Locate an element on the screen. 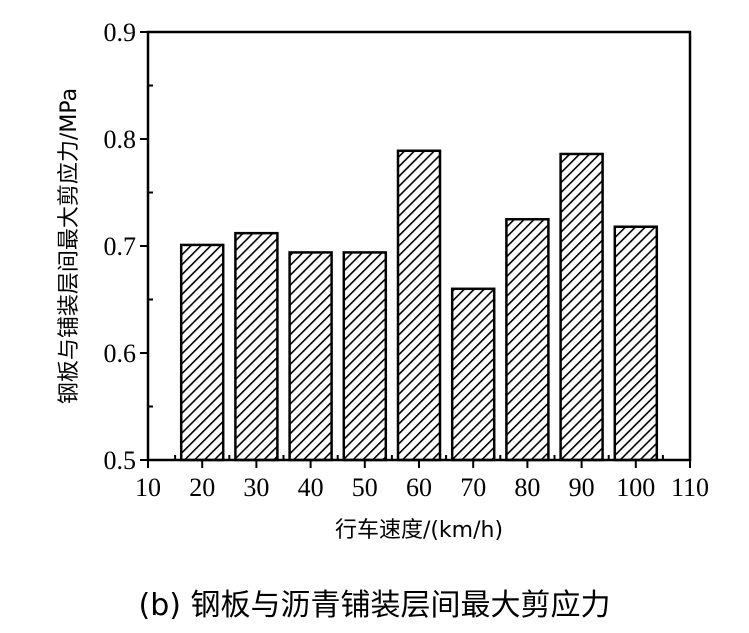 The width and height of the screenshot is (749, 633). x-tick-label: 10 is located at coordinates (148, 487).